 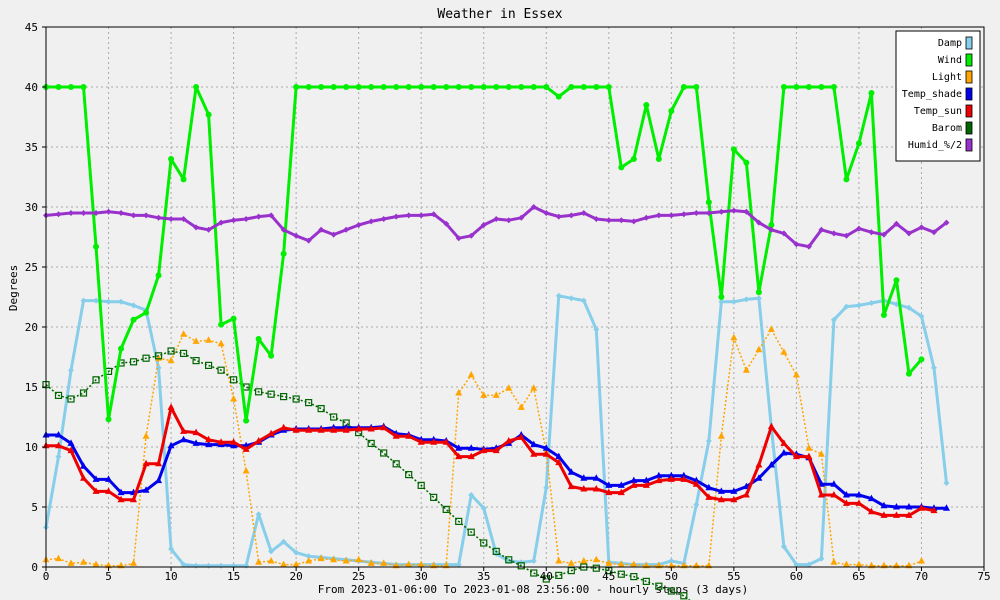 I want to click on legend-swatch-light, so click(x=969, y=77).